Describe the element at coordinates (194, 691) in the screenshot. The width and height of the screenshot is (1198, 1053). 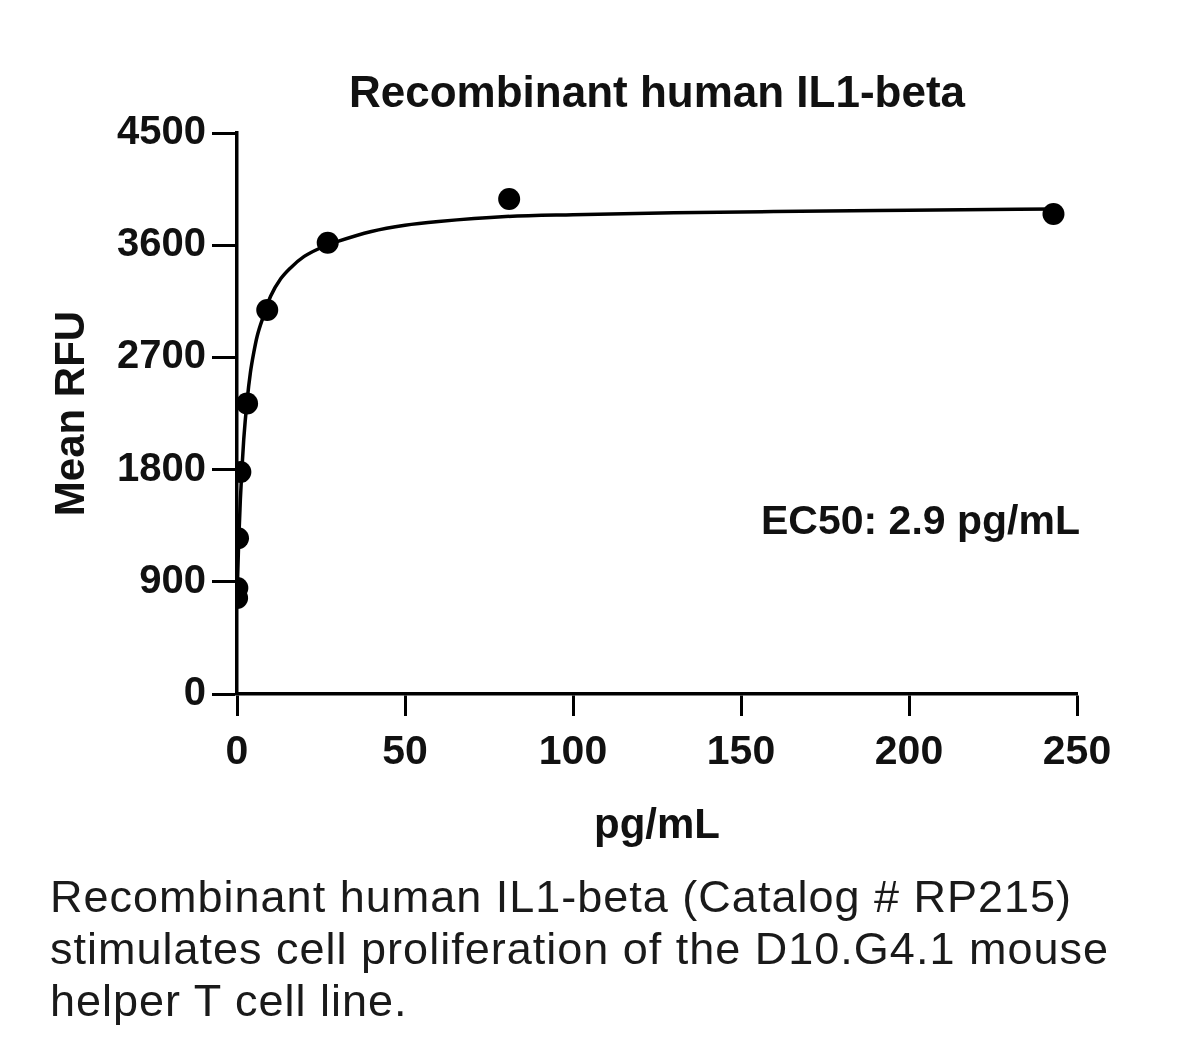
I see `y-tick-label: 0` at that location.